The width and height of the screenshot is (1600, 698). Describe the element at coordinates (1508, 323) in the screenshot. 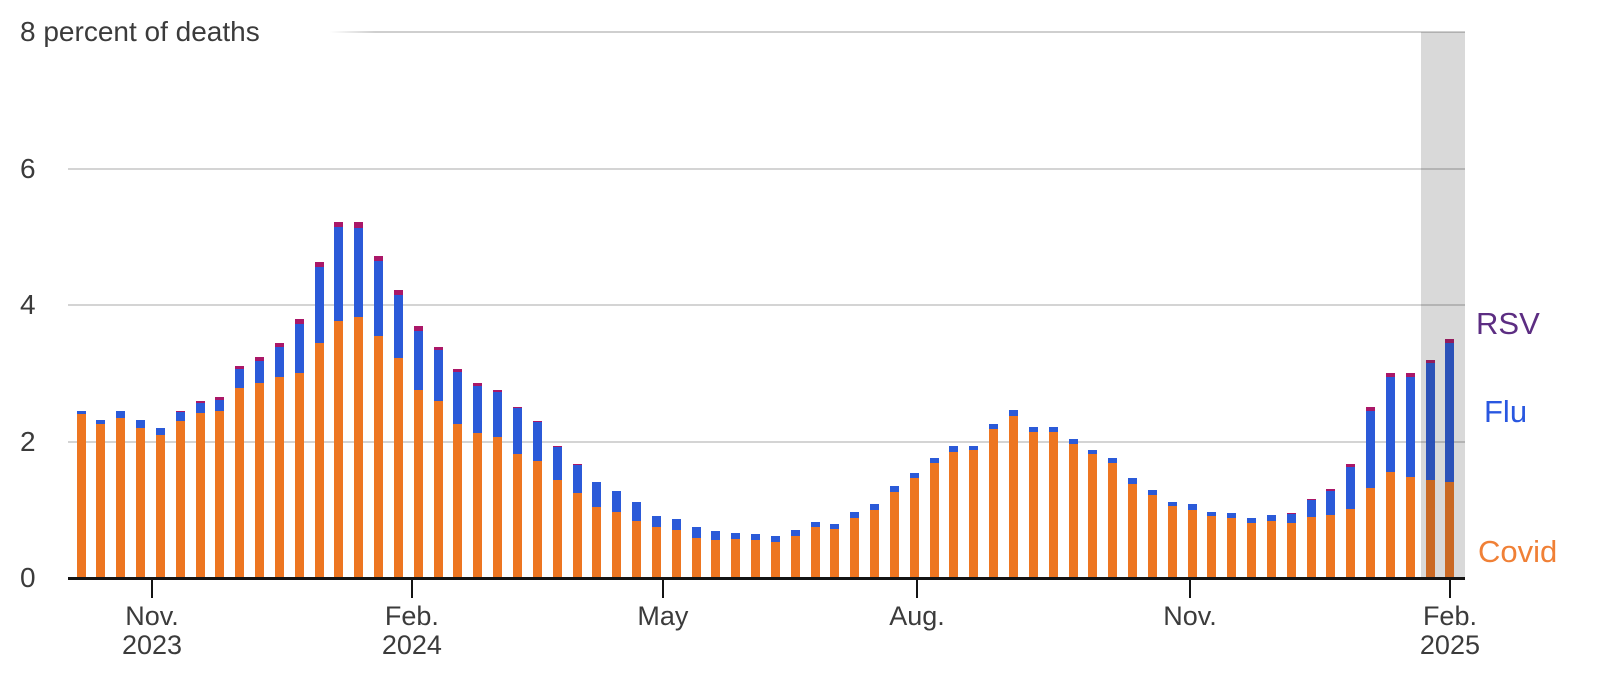

I see `legend-label-rsv: RSV` at that location.